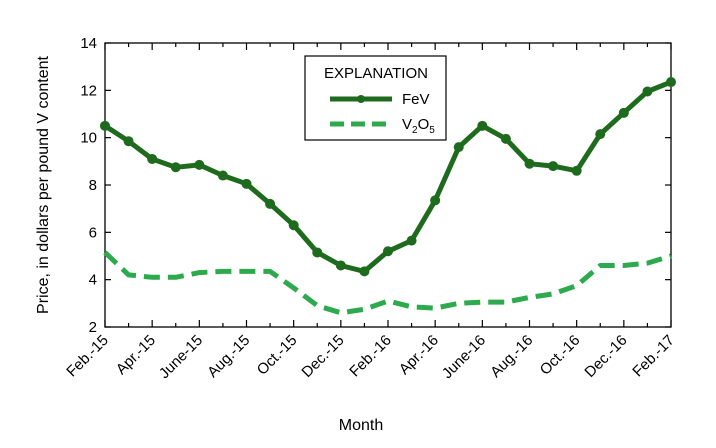 Image resolution: width=716 pixels, height=448 pixels. What do you see at coordinates (93, 327) in the screenshot?
I see `y-tick-label: 2` at bounding box center [93, 327].